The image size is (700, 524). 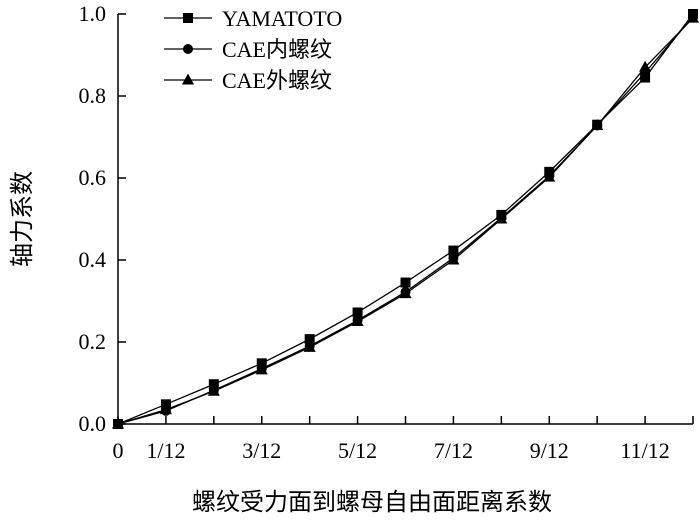 I want to click on y-tick-label: 0.6, so click(x=93, y=177).